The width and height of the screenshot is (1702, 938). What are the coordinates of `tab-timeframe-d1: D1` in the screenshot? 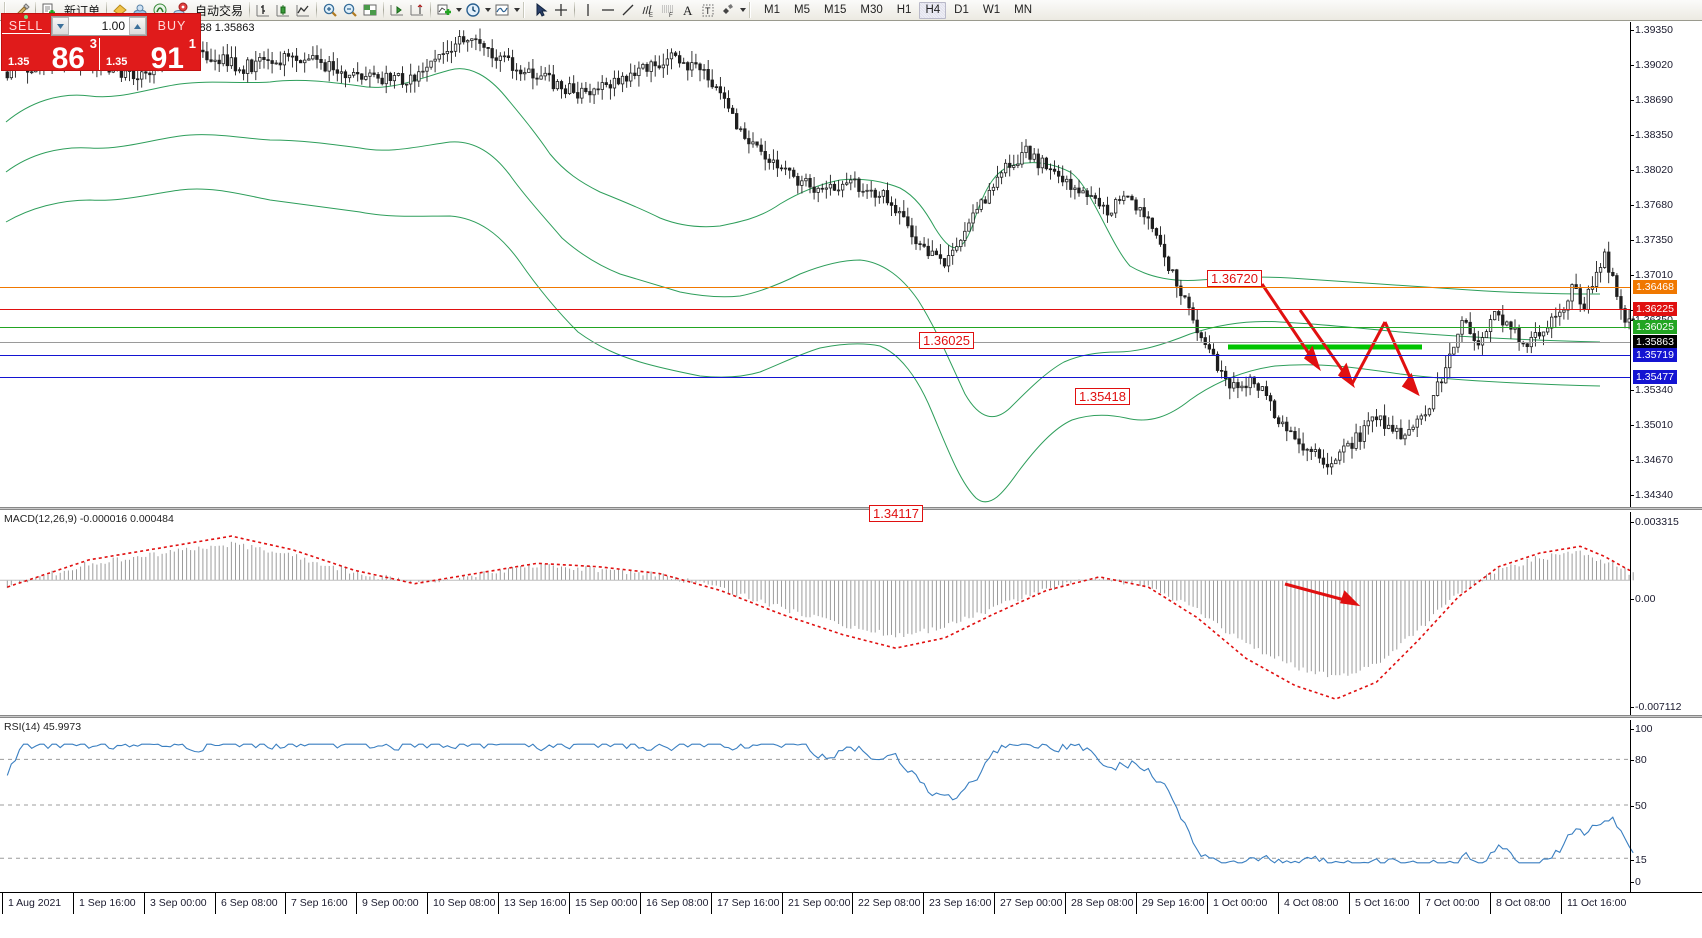 It's located at (961, 9).